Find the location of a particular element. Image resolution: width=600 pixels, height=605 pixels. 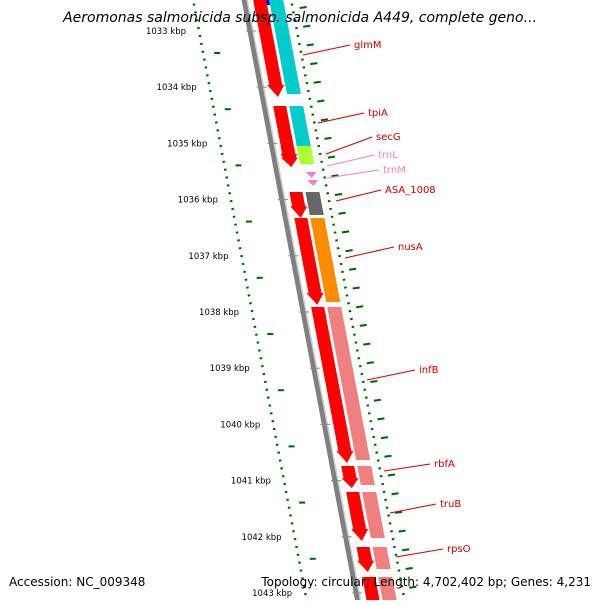

leader-line-secG is located at coordinates (349, 145).